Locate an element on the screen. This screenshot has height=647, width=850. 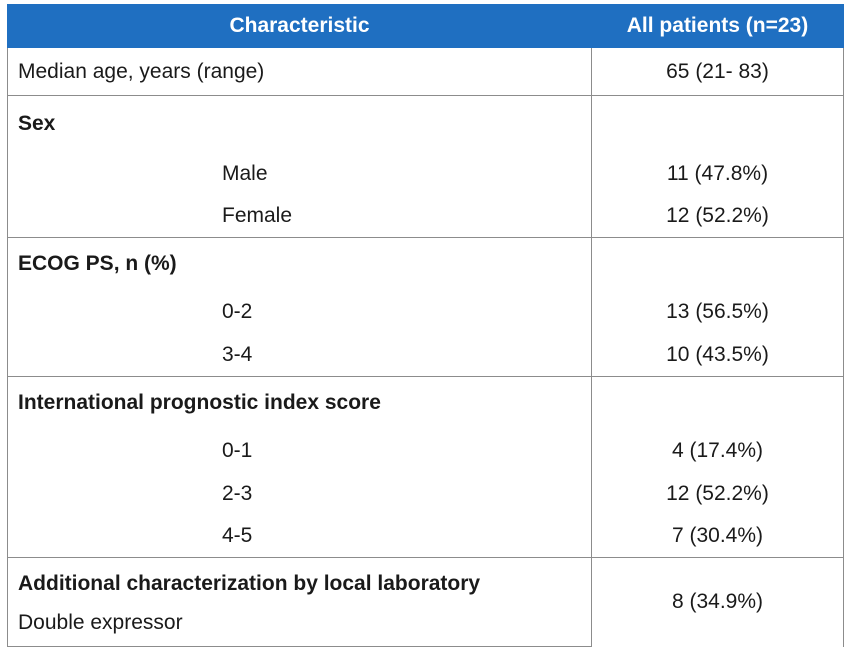
table-row-ipi-0-1: 0-1 4 (17.4%) is located at coordinates (425, 451).